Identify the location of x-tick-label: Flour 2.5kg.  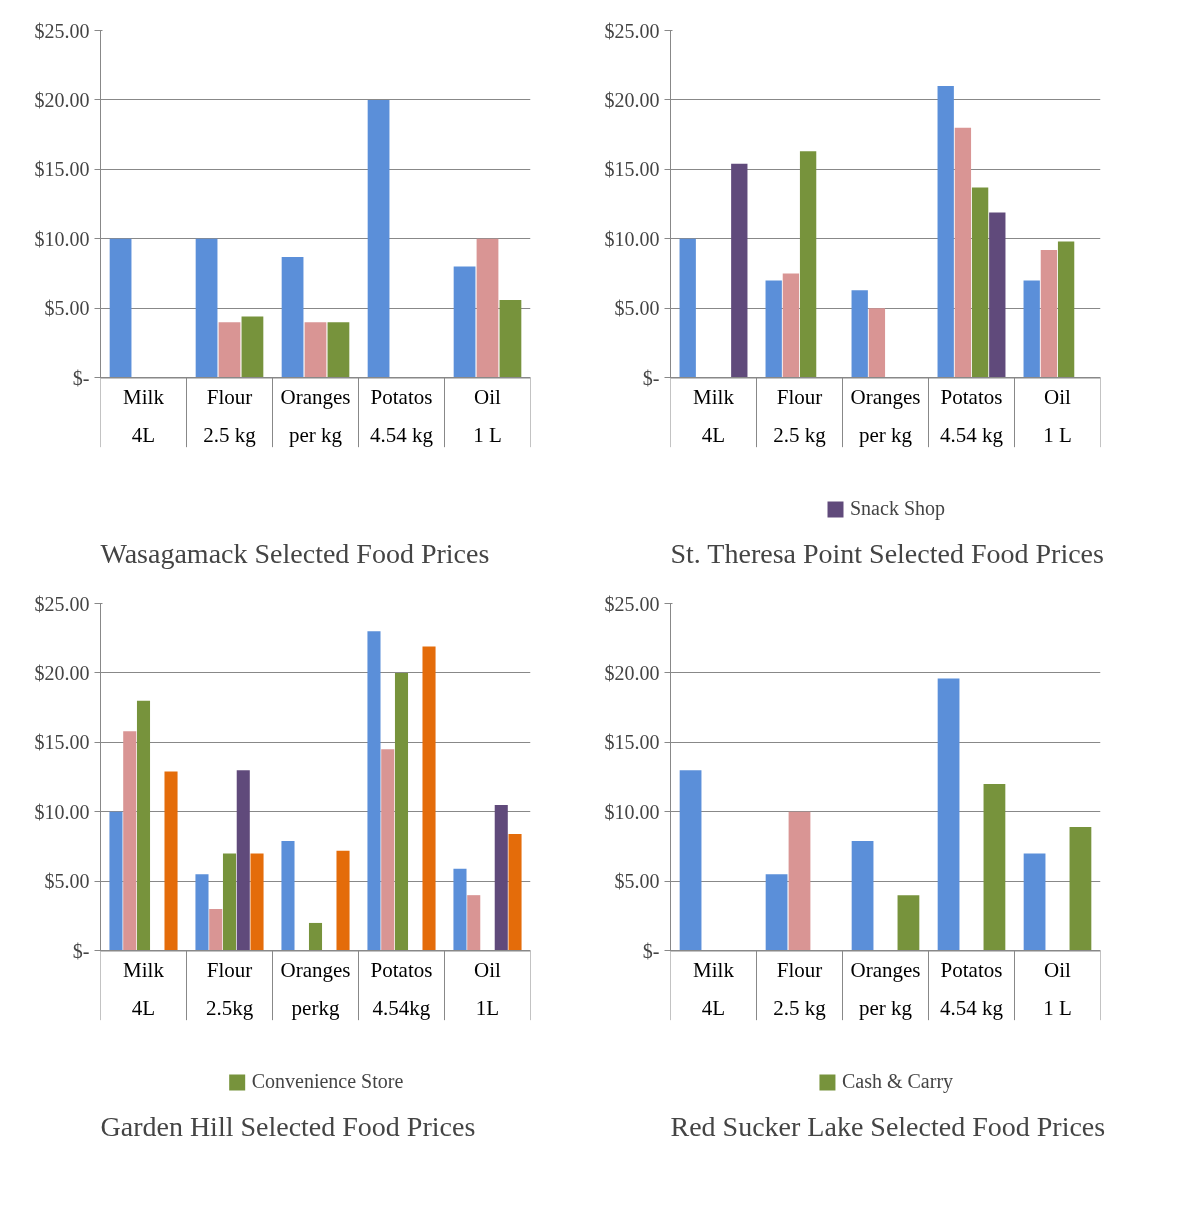
(229, 989).